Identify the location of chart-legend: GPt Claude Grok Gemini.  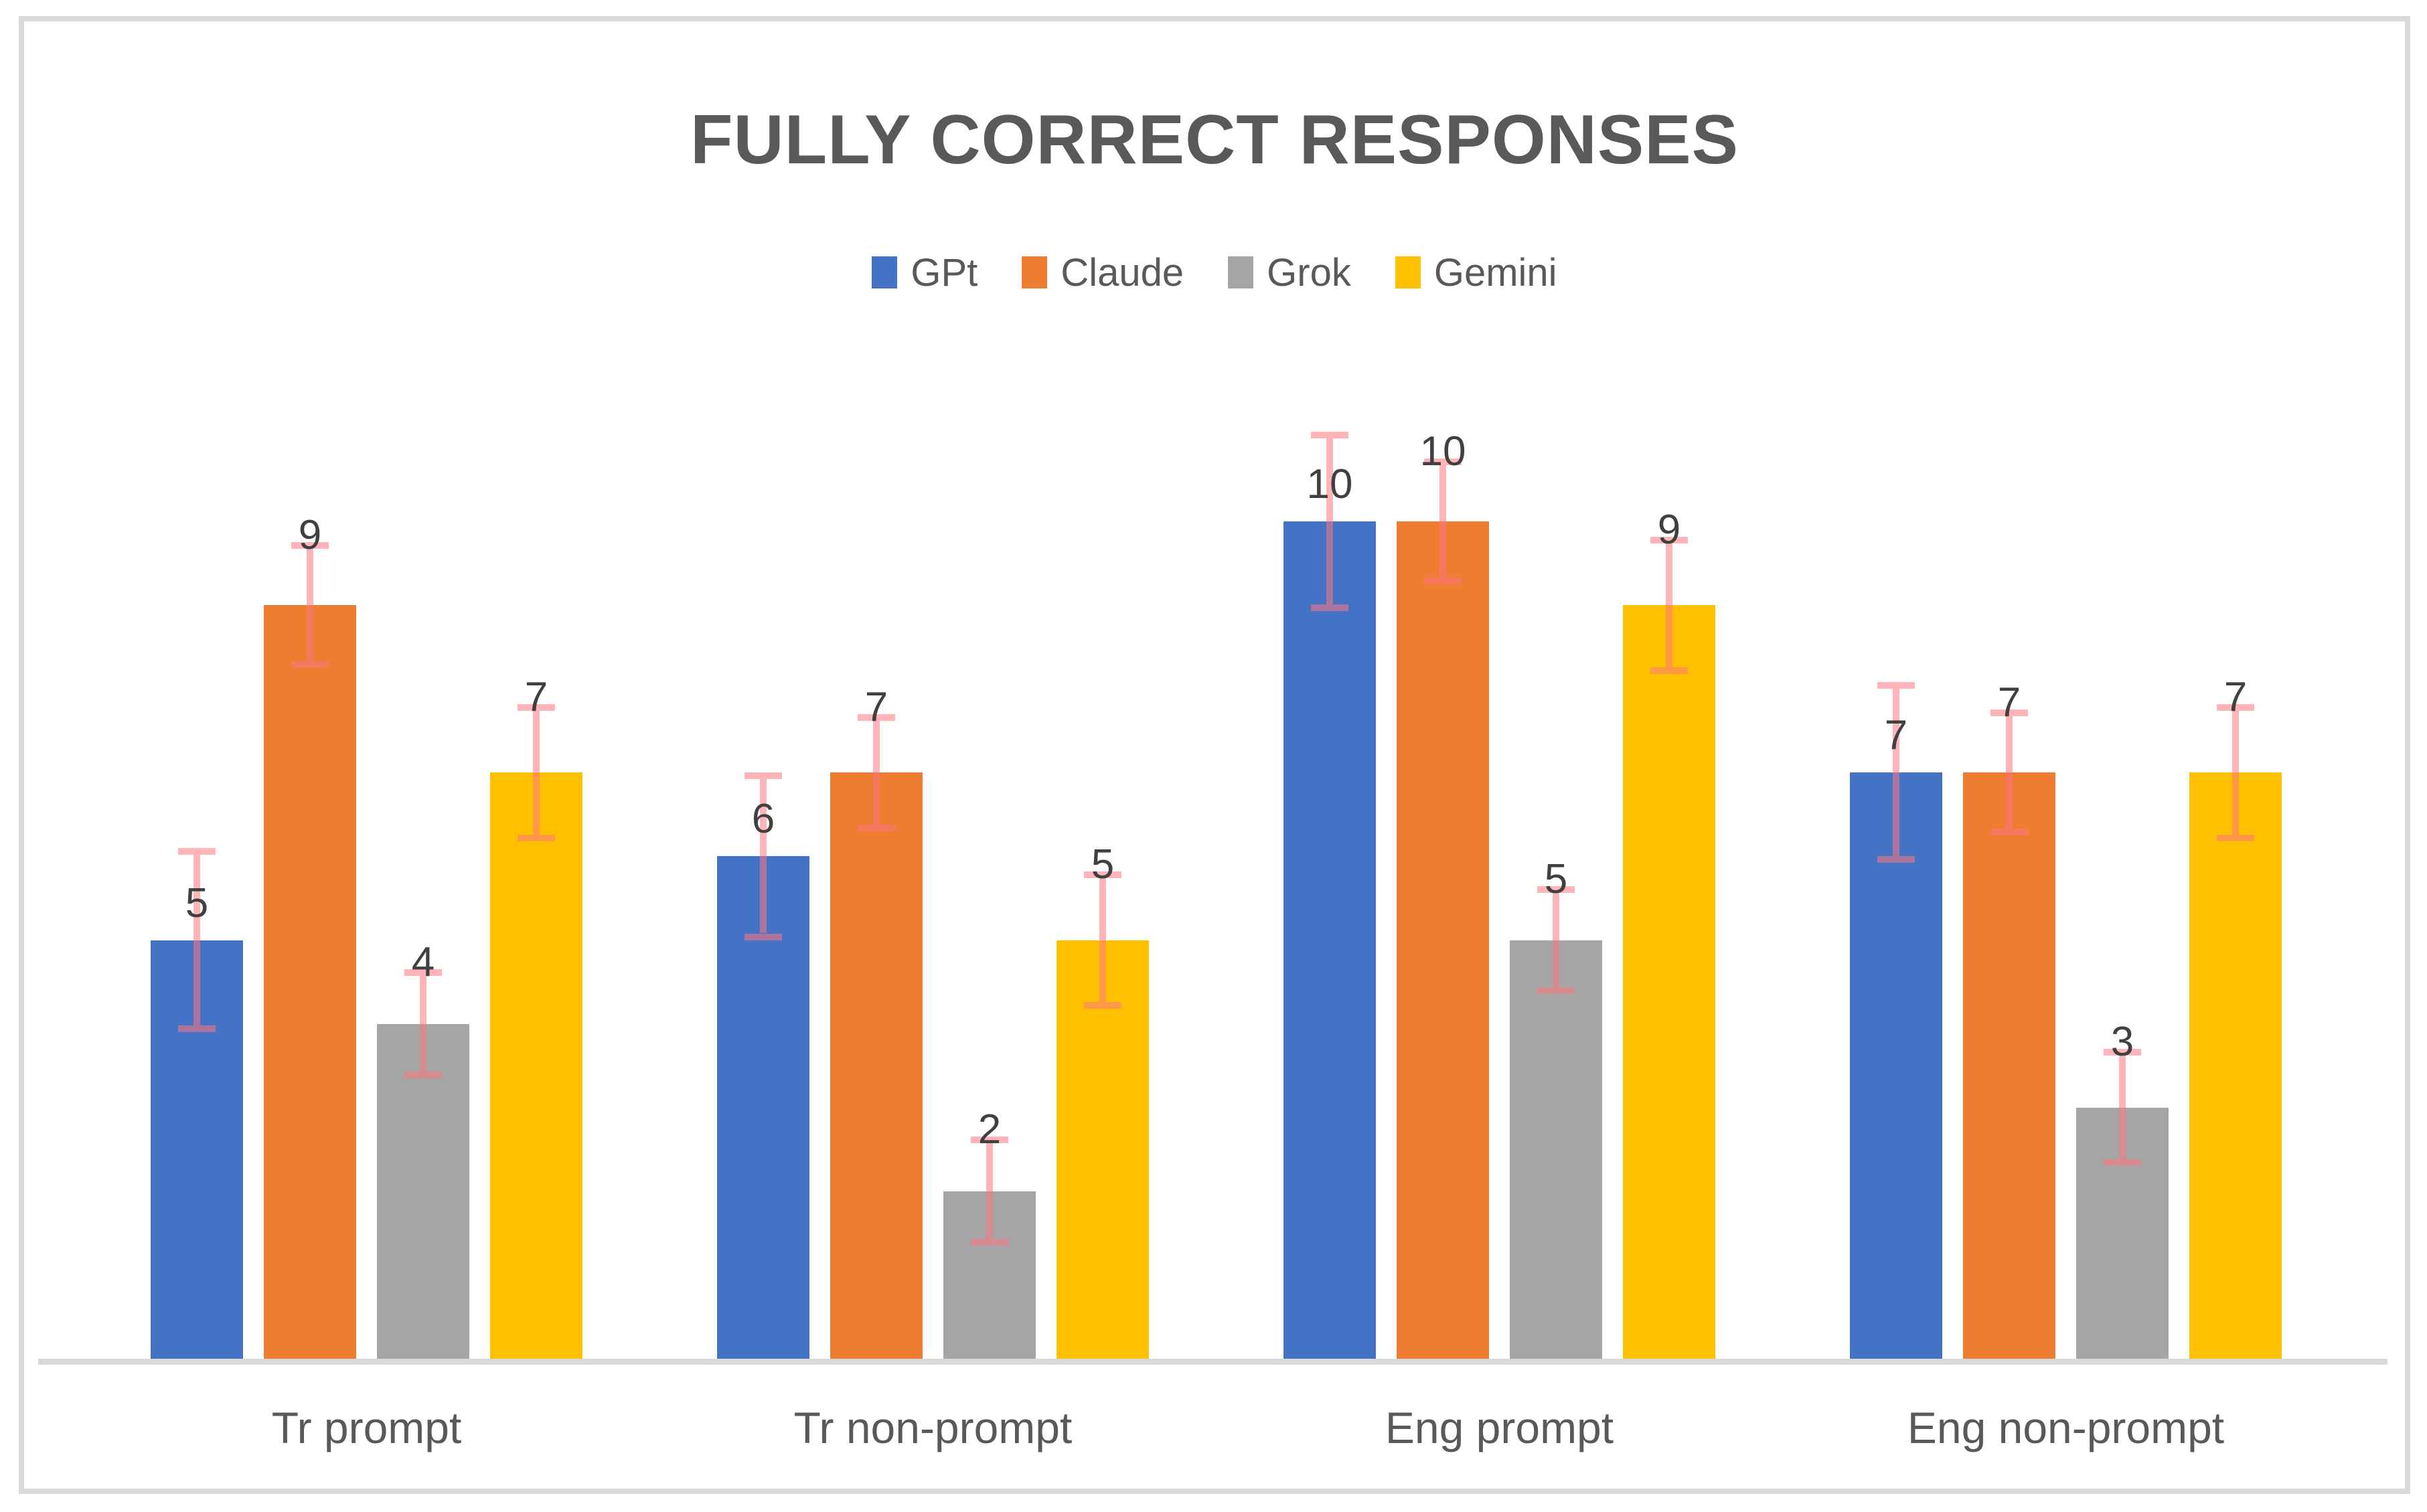
(1214, 272).